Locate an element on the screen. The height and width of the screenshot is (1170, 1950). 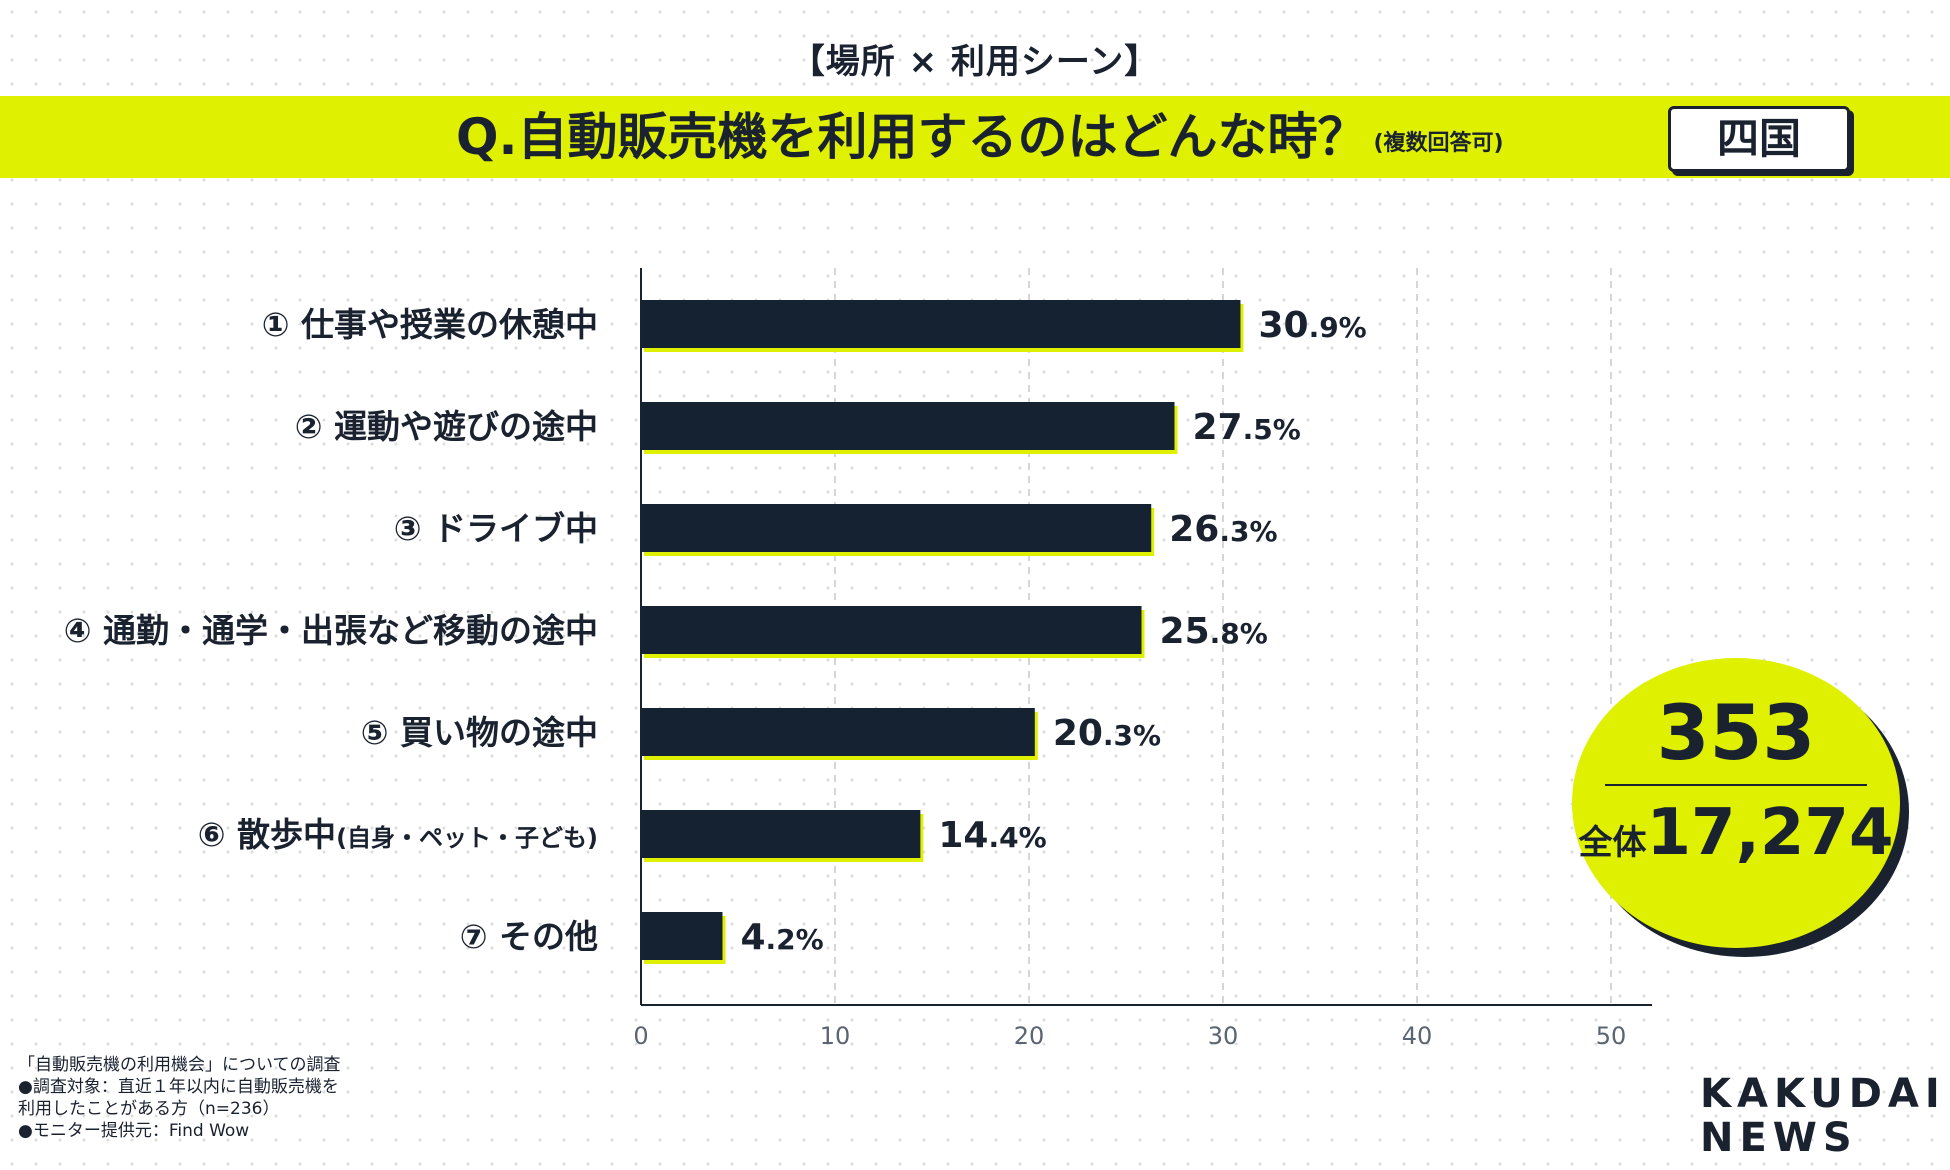
x-tick-label: 40 is located at coordinates (1417, 1036).